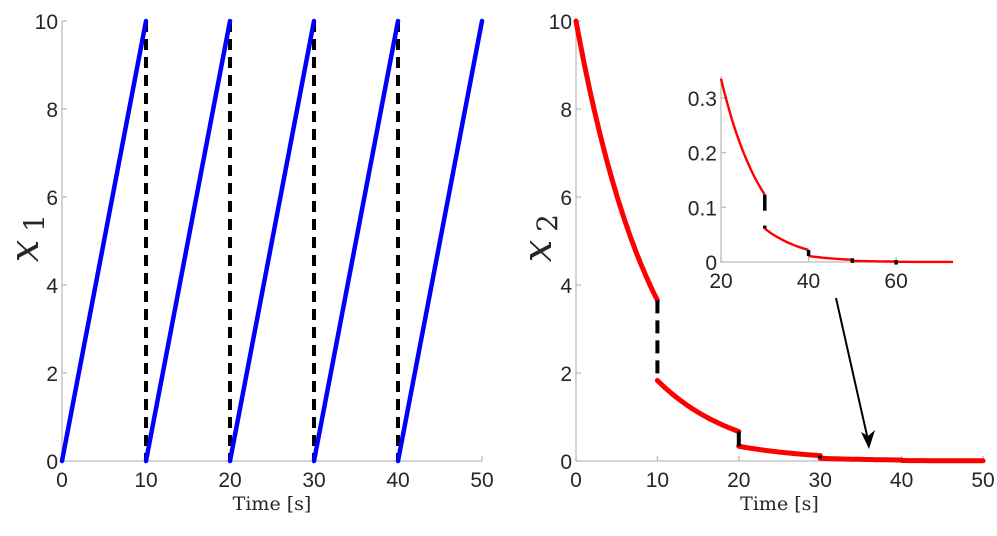 This screenshot has width=997, height=536. What do you see at coordinates (852, 369) in the screenshot?
I see `arrow-shaft` at bounding box center [852, 369].